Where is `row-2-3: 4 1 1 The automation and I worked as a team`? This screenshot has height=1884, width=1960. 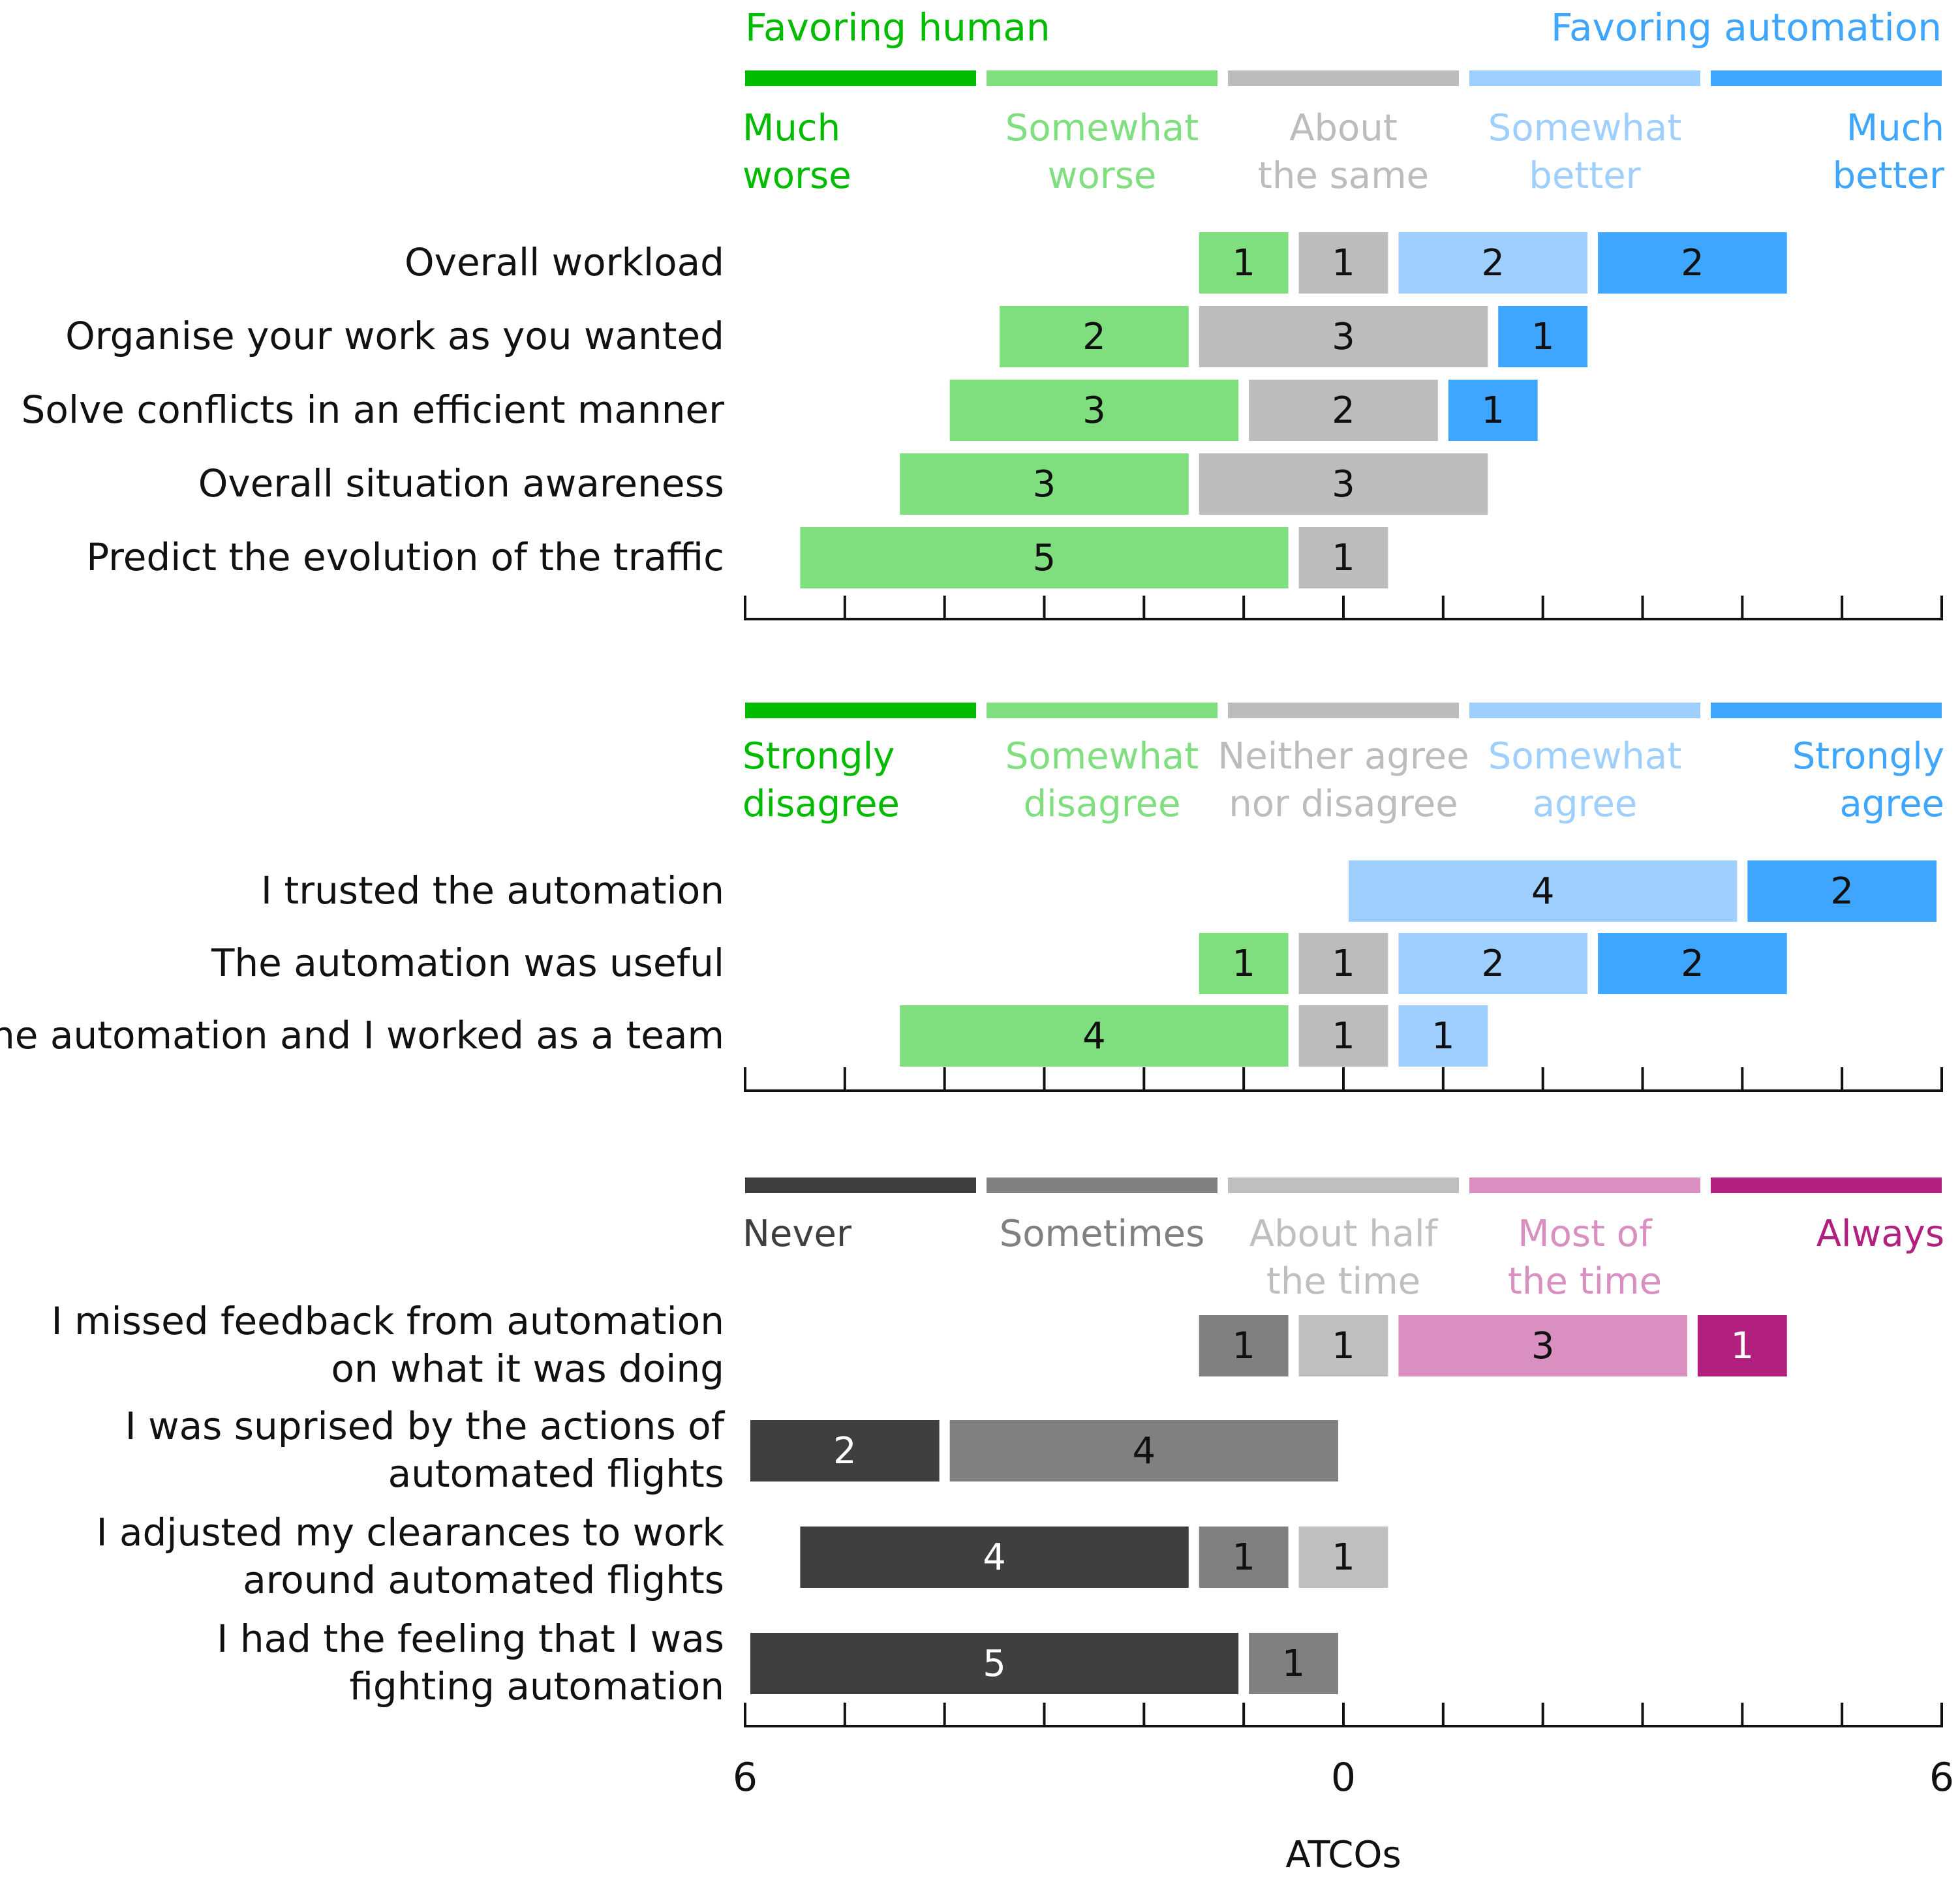 row-2-3: 4 1 1 The automation and I worked as a team is located at coordinates (744, 1036).